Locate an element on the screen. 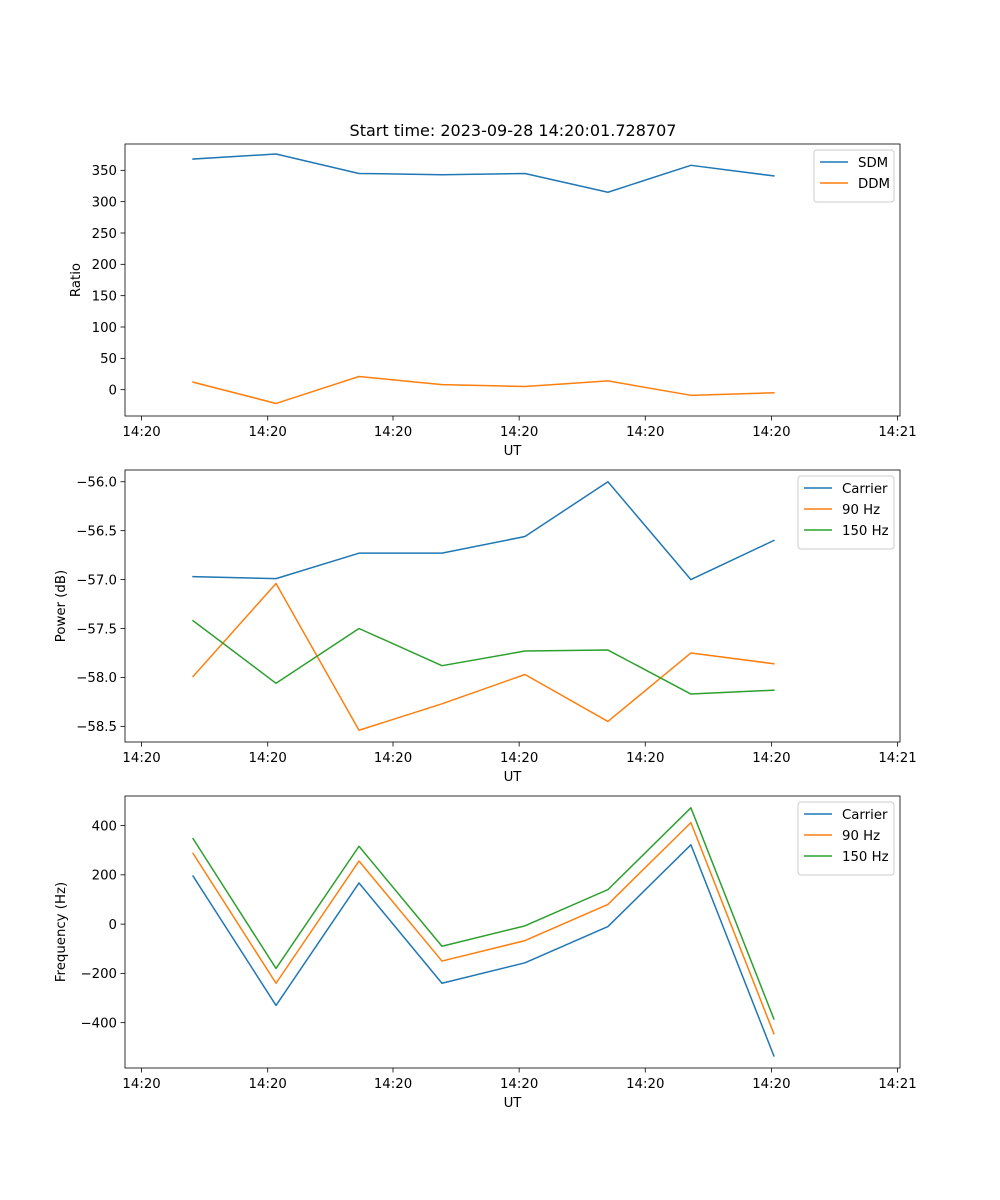  series-line-sdm is located at coordinates (483, 173).